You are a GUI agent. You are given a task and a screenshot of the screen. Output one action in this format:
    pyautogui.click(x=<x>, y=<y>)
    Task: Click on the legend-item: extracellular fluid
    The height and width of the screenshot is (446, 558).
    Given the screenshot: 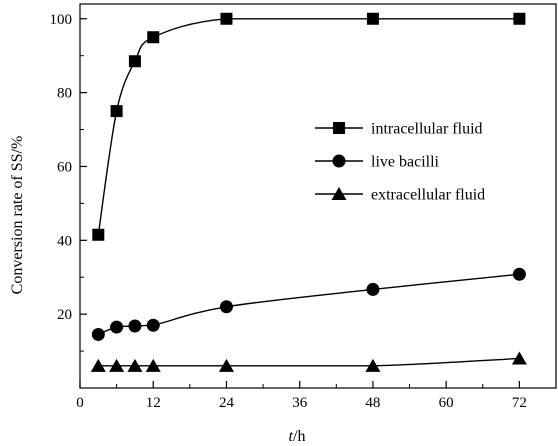 What is the action you would take?
    pyautogui.click(x=400, y=195)
    